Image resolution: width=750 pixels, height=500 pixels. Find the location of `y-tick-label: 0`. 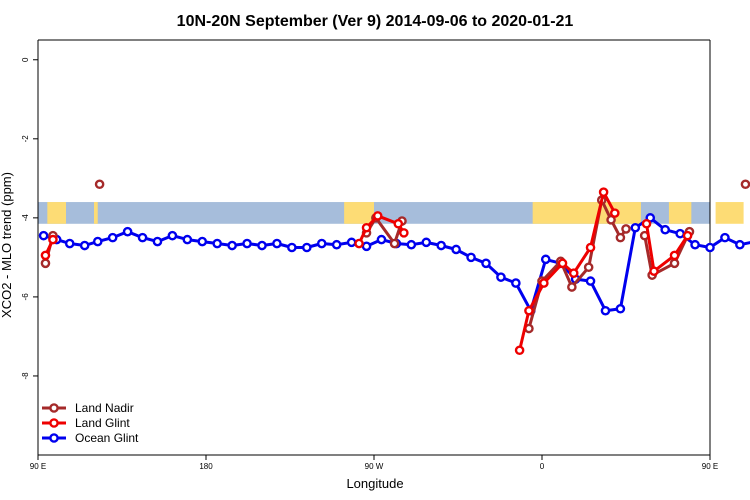

y-tick-label: 0 is located at coordinates (25, 59).